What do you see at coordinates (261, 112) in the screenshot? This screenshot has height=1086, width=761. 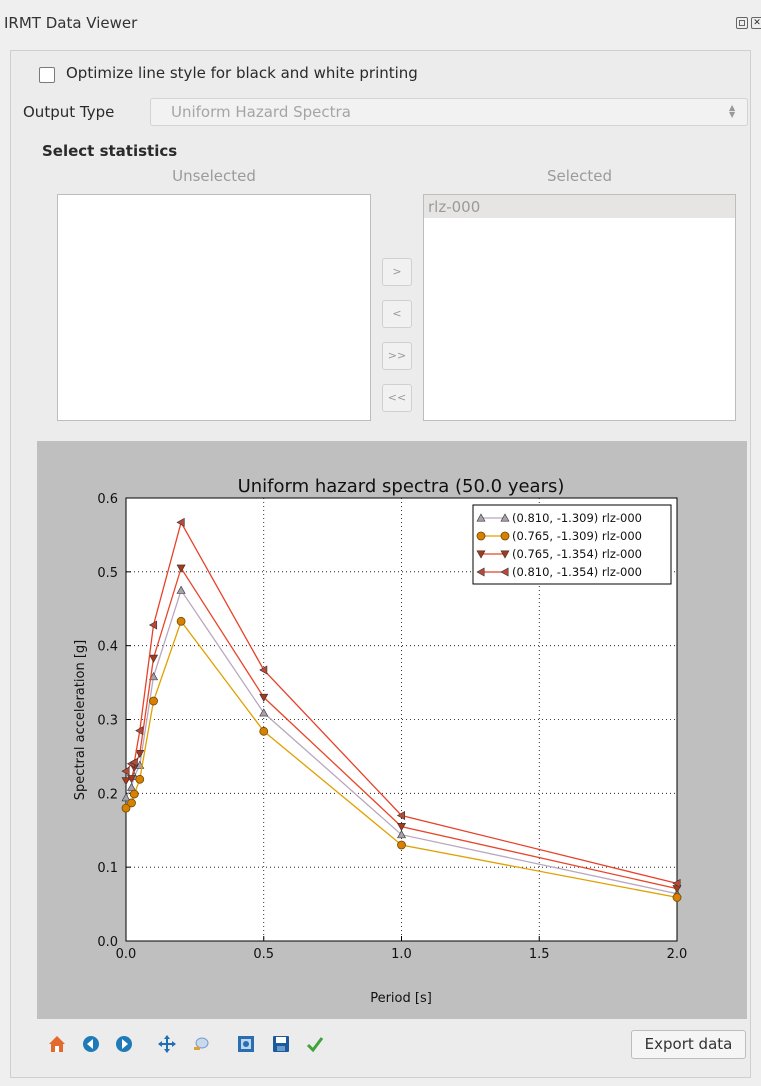 I see `output-type-value: Uniform Hazard Spectra` at bounding box center [261, 112].